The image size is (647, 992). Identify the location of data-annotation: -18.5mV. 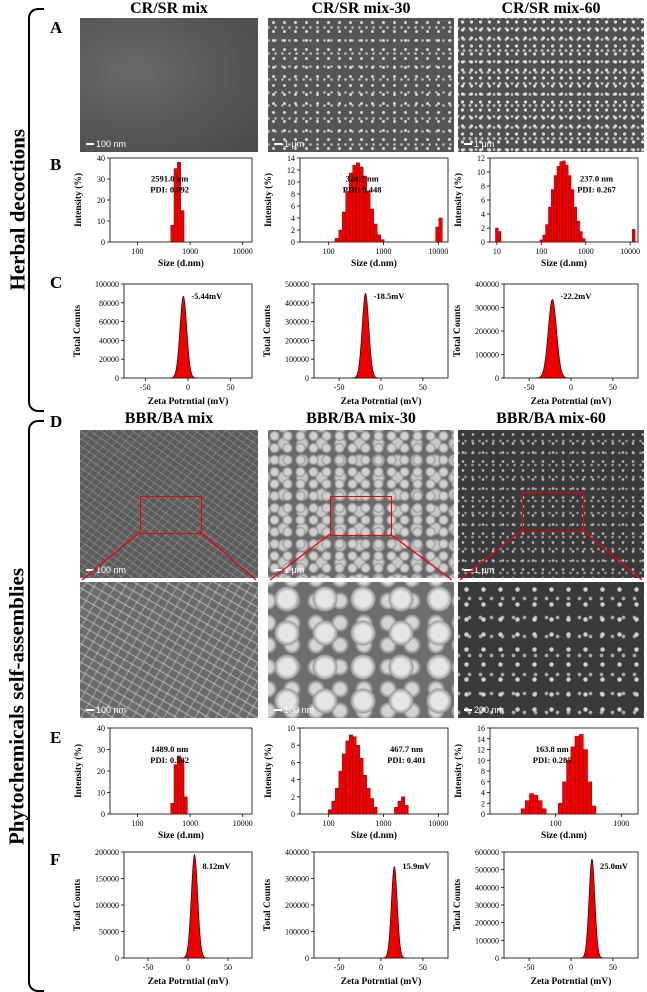
(390, 296).